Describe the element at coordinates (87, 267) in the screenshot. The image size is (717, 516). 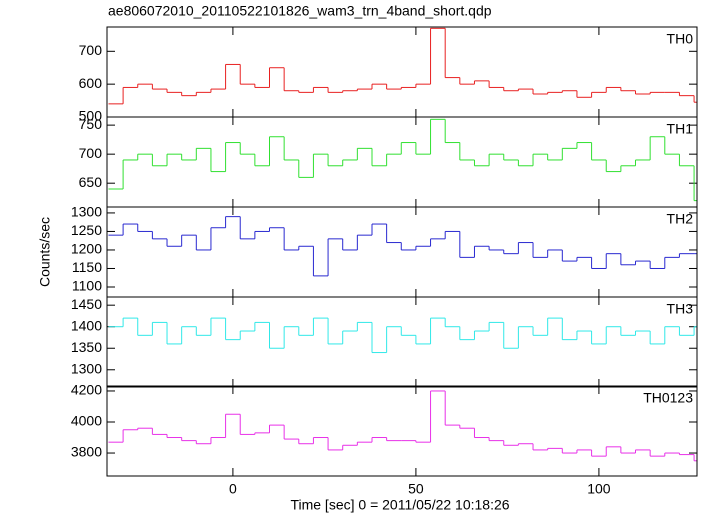
I see `y-tick-label: 1150` at that location.